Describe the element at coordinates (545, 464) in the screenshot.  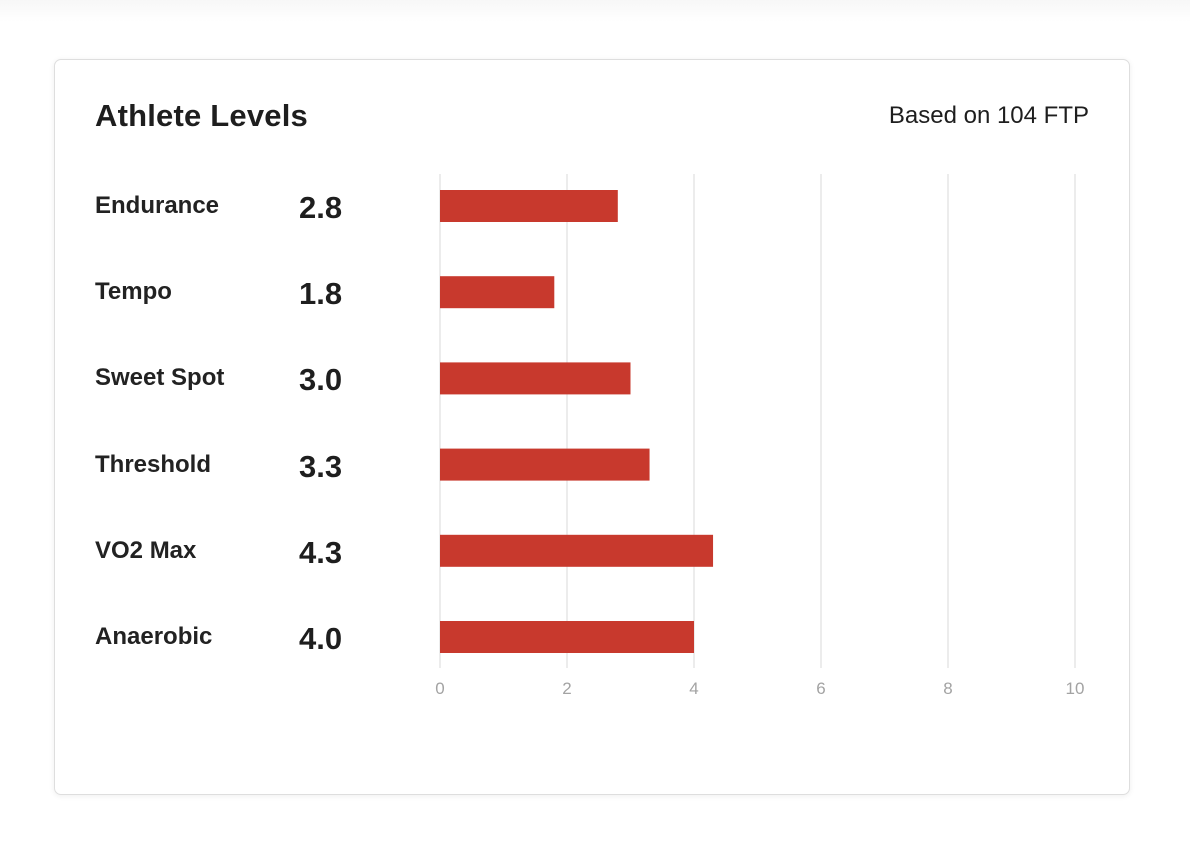
I see `bar-threshold` at that location.